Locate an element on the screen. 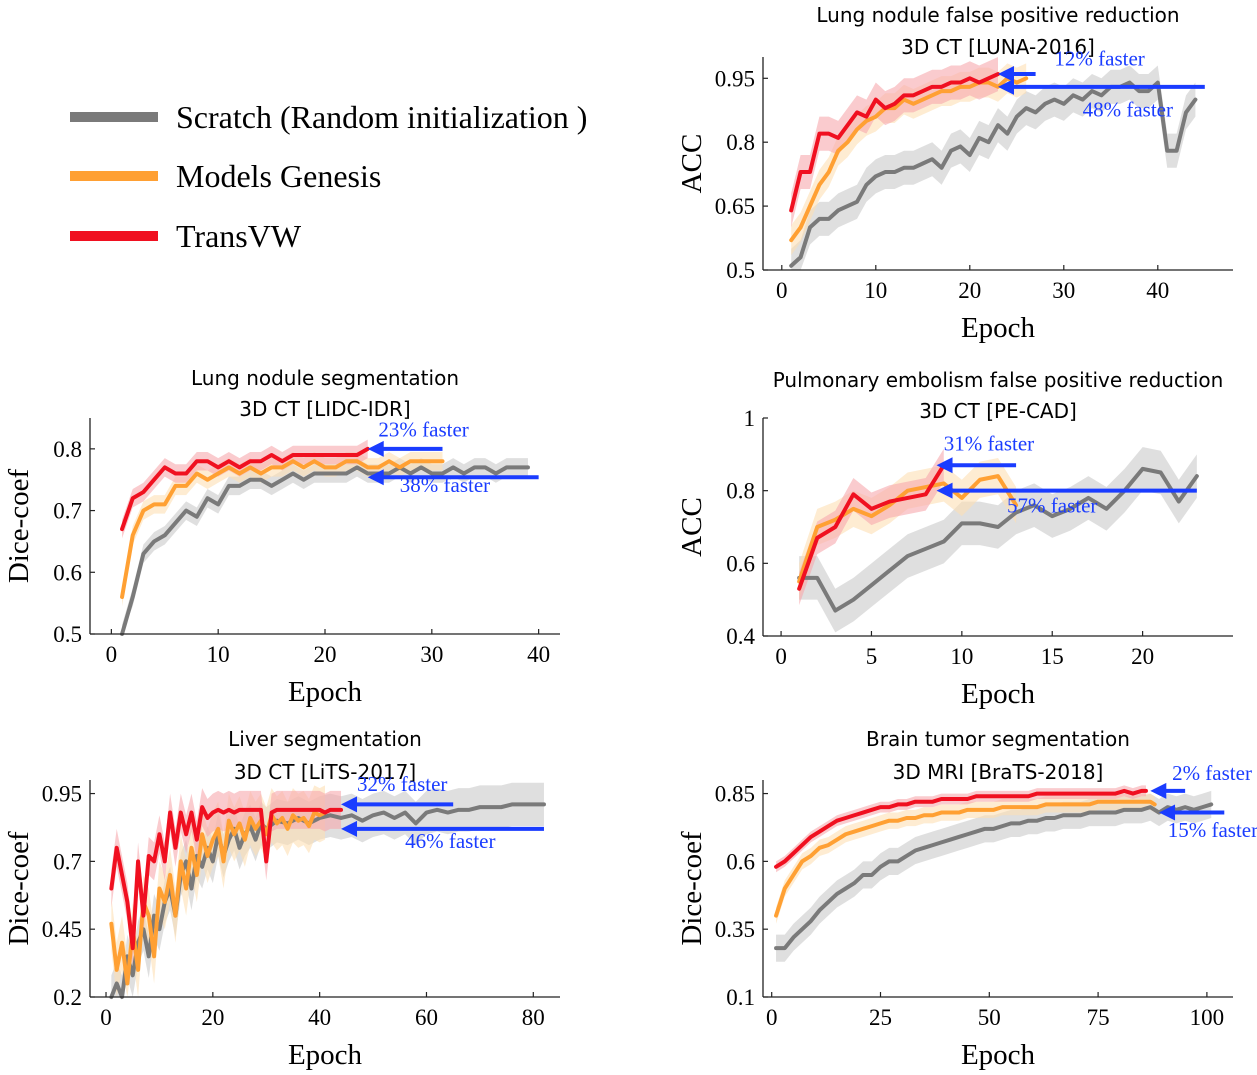  annotation-label: 57% faster is located at coordinates (1052, 505).